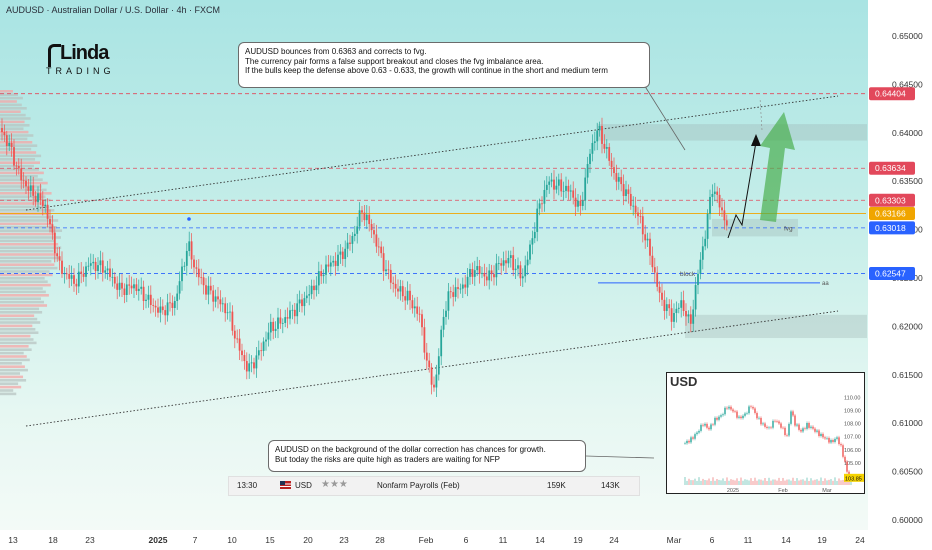  Describe the element at coordinates (900, 265) in the screenshot. I see `price-axis` at that location.